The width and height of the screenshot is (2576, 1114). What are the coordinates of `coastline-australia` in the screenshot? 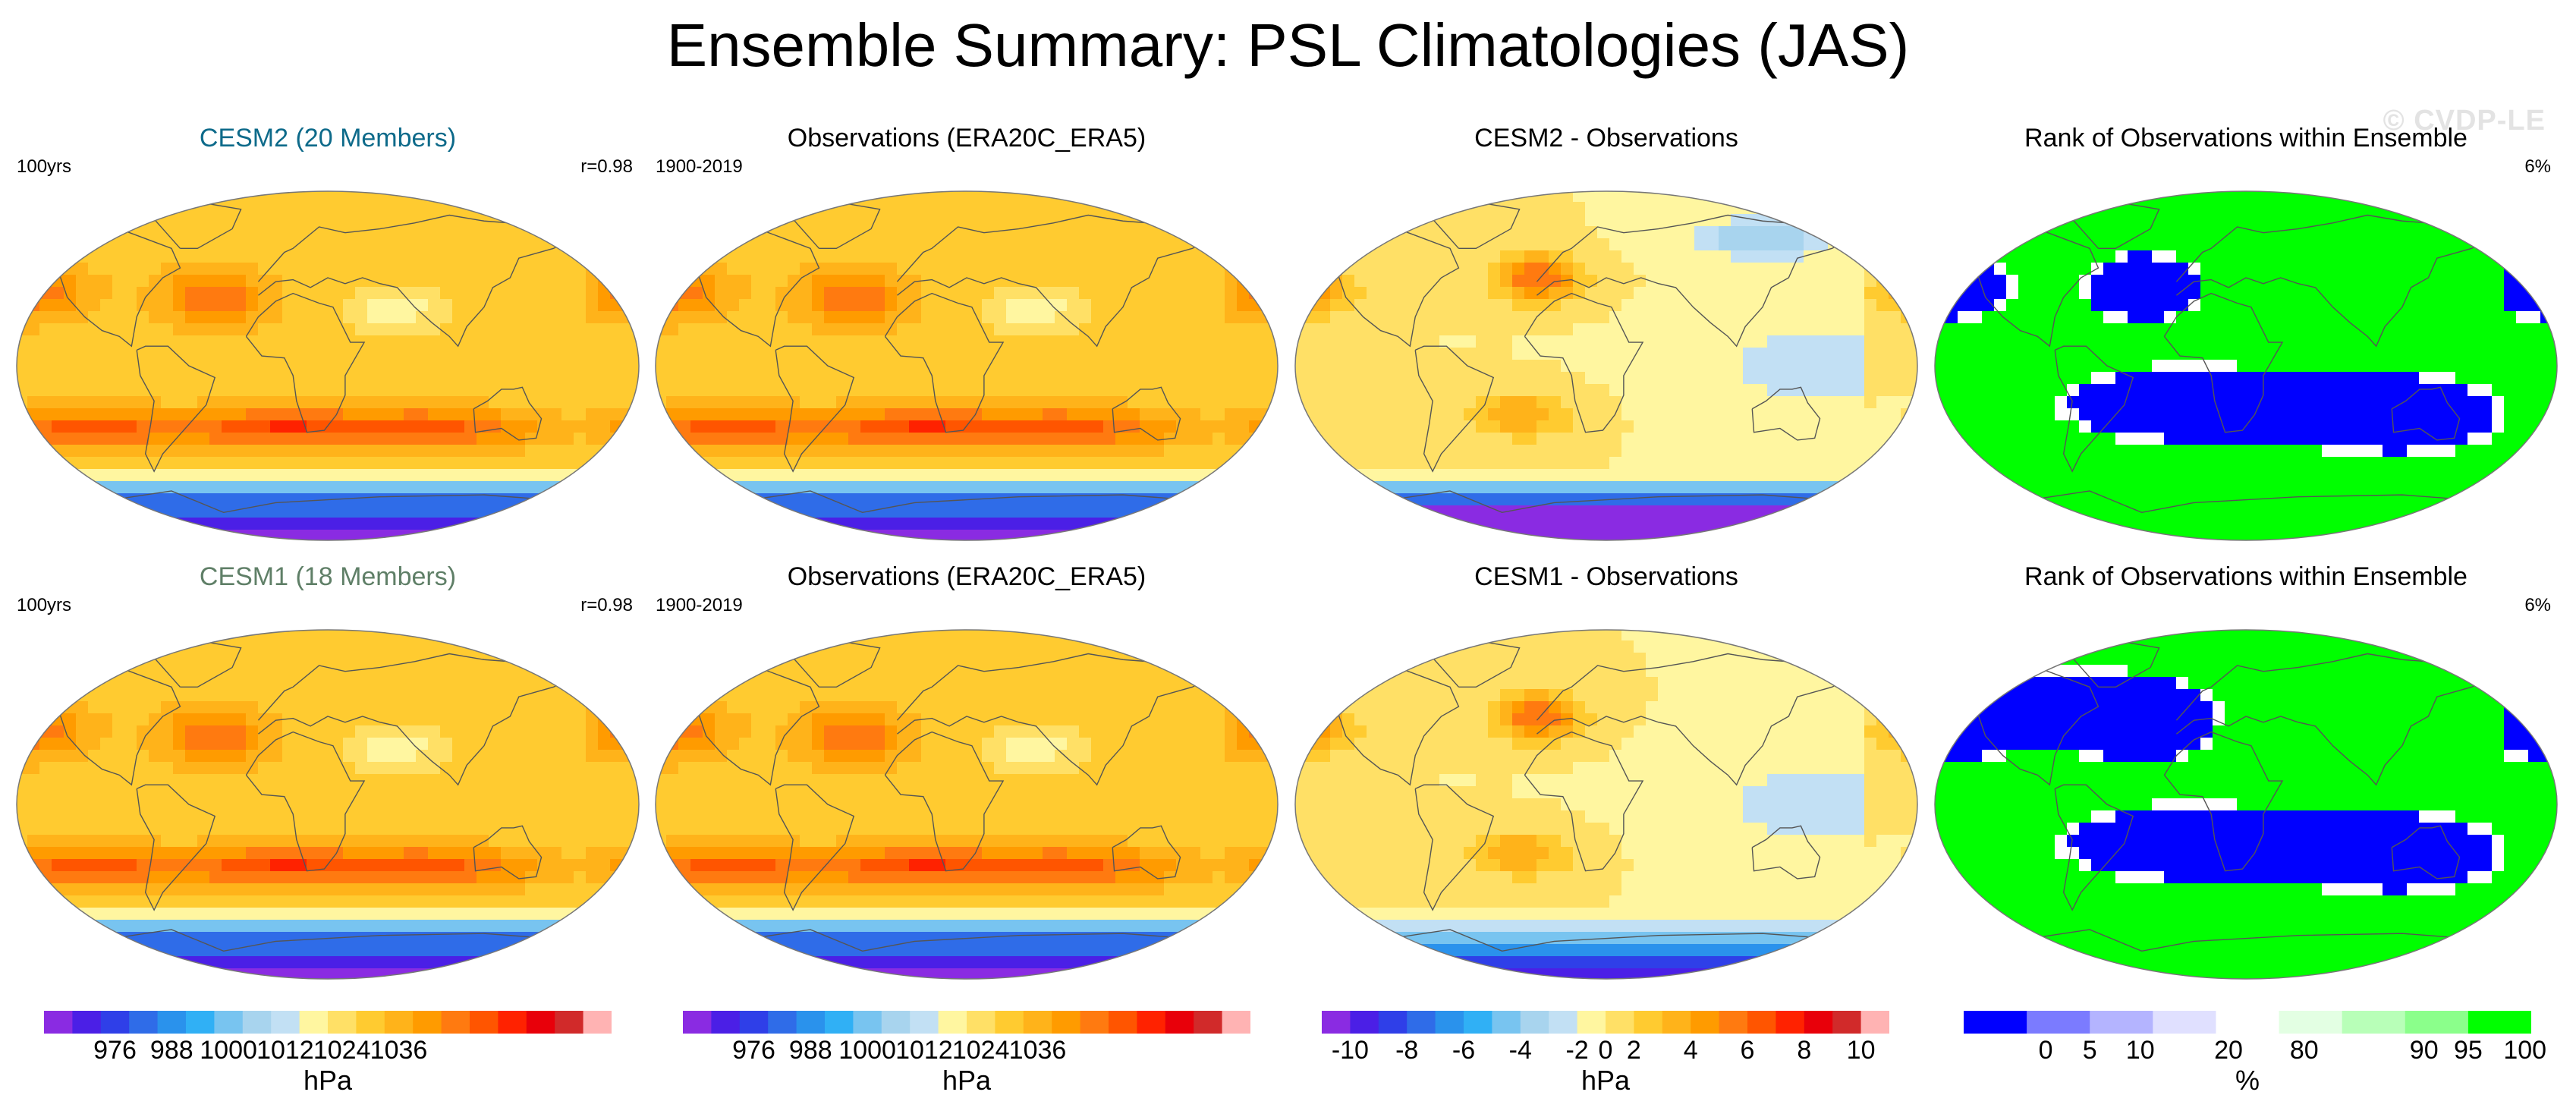 It's located at (508, 414).